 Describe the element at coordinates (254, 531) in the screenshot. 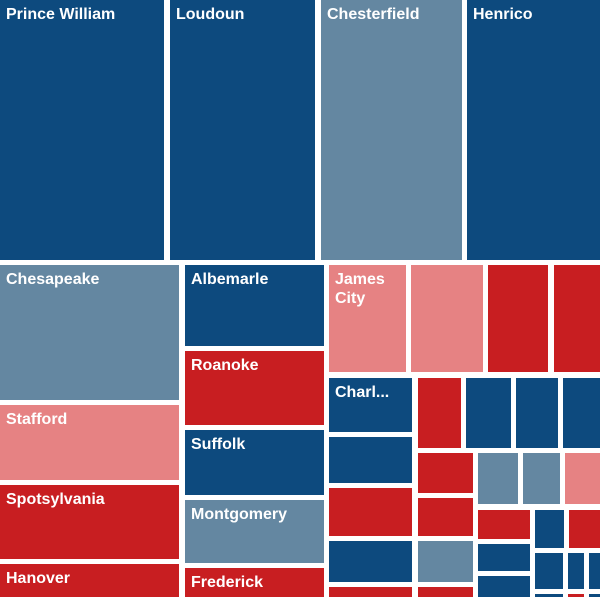

I see `treemap-tile: Montgomery` at that location.